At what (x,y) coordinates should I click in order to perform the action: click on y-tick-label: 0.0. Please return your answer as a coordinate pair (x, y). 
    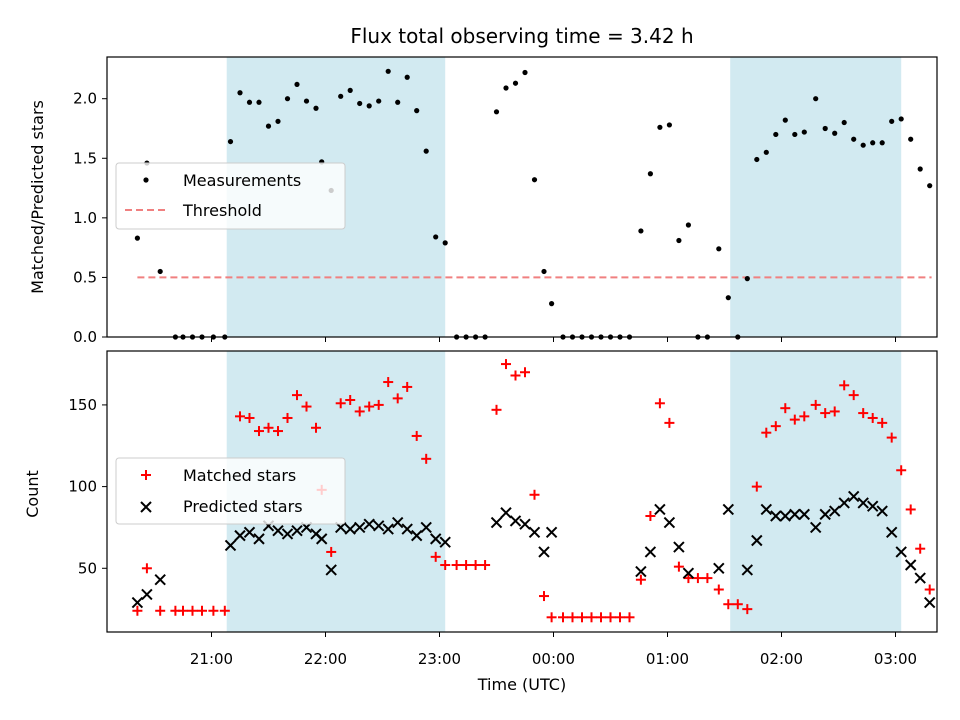
    Looking at the image, I should click on (85, 337).